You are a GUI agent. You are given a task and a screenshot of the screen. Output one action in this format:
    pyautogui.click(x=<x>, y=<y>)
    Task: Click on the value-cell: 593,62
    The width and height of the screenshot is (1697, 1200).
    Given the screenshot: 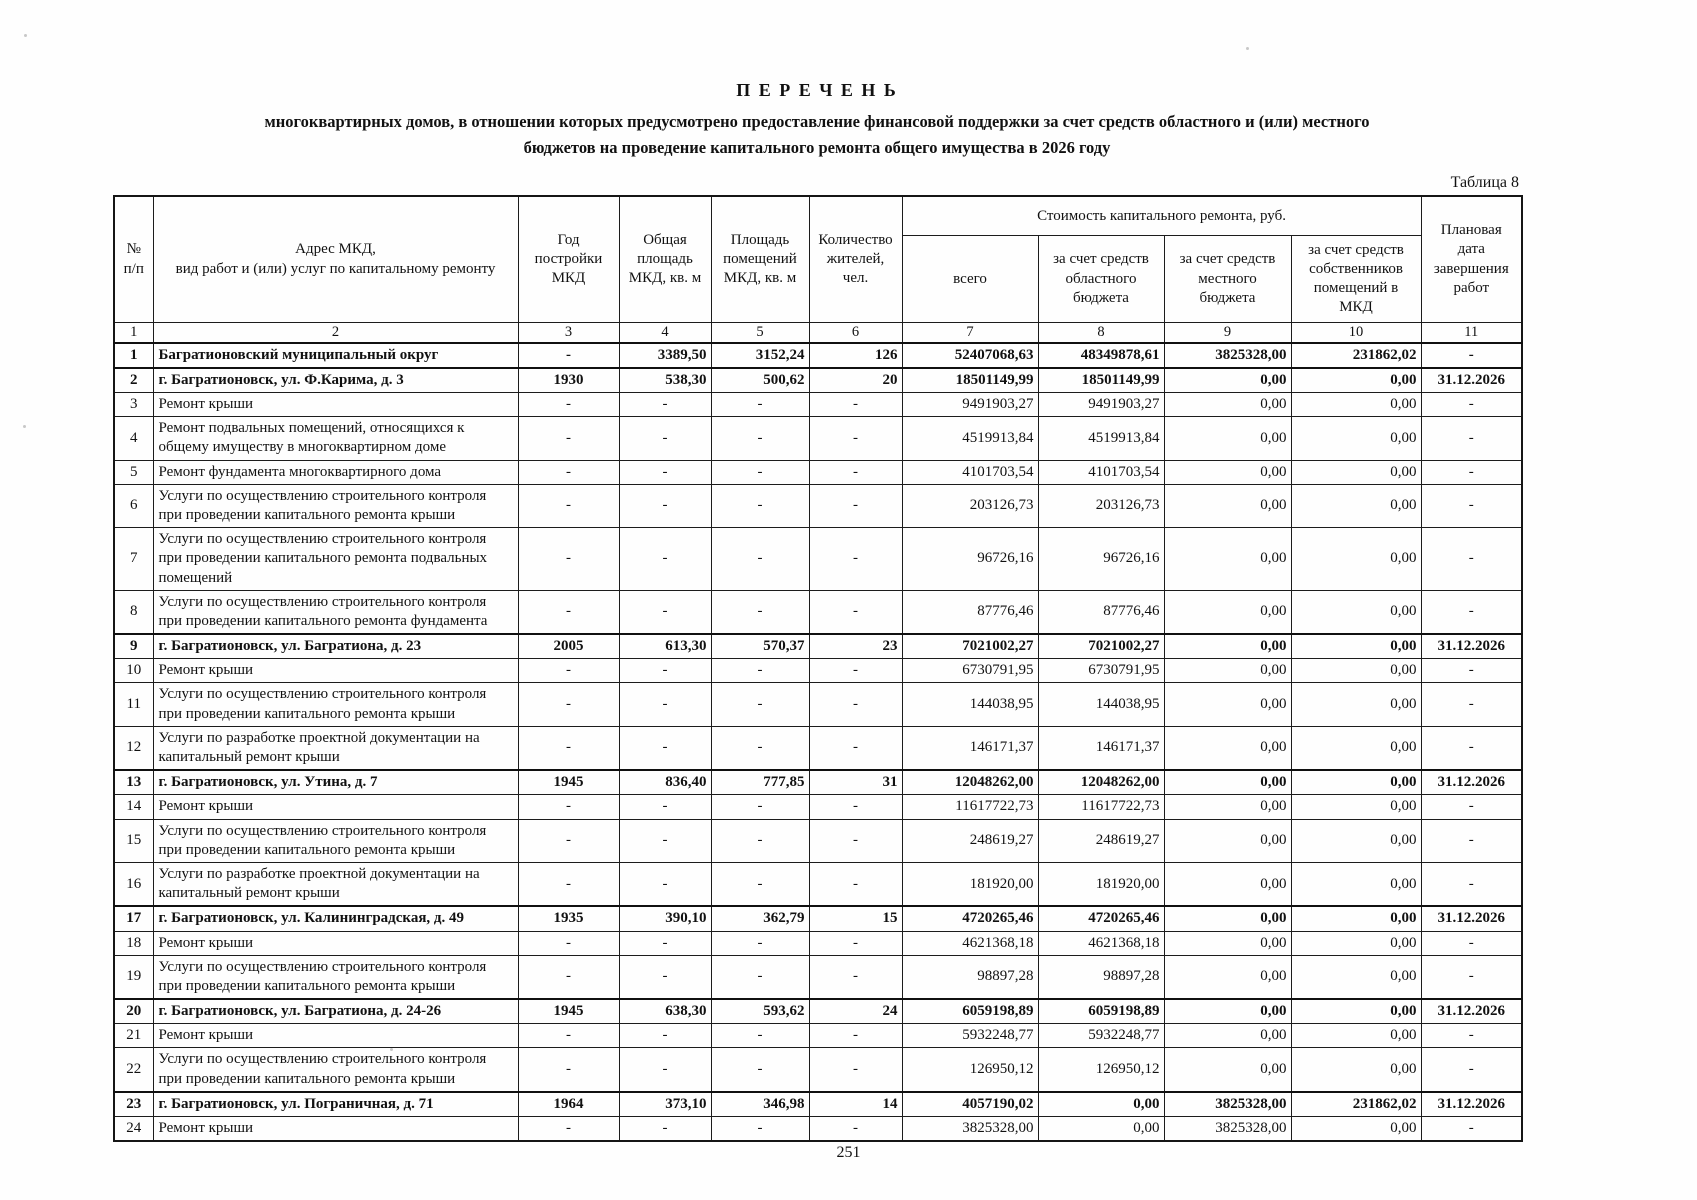 What is the action you would take?
    pyautogui.click(x=760, y=1011)
    